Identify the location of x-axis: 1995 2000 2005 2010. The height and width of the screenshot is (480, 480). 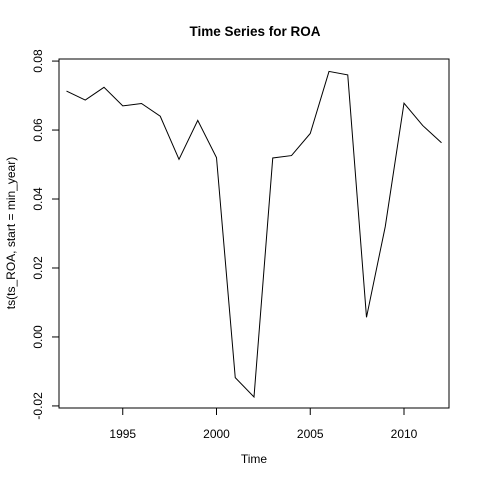
(263, 424).